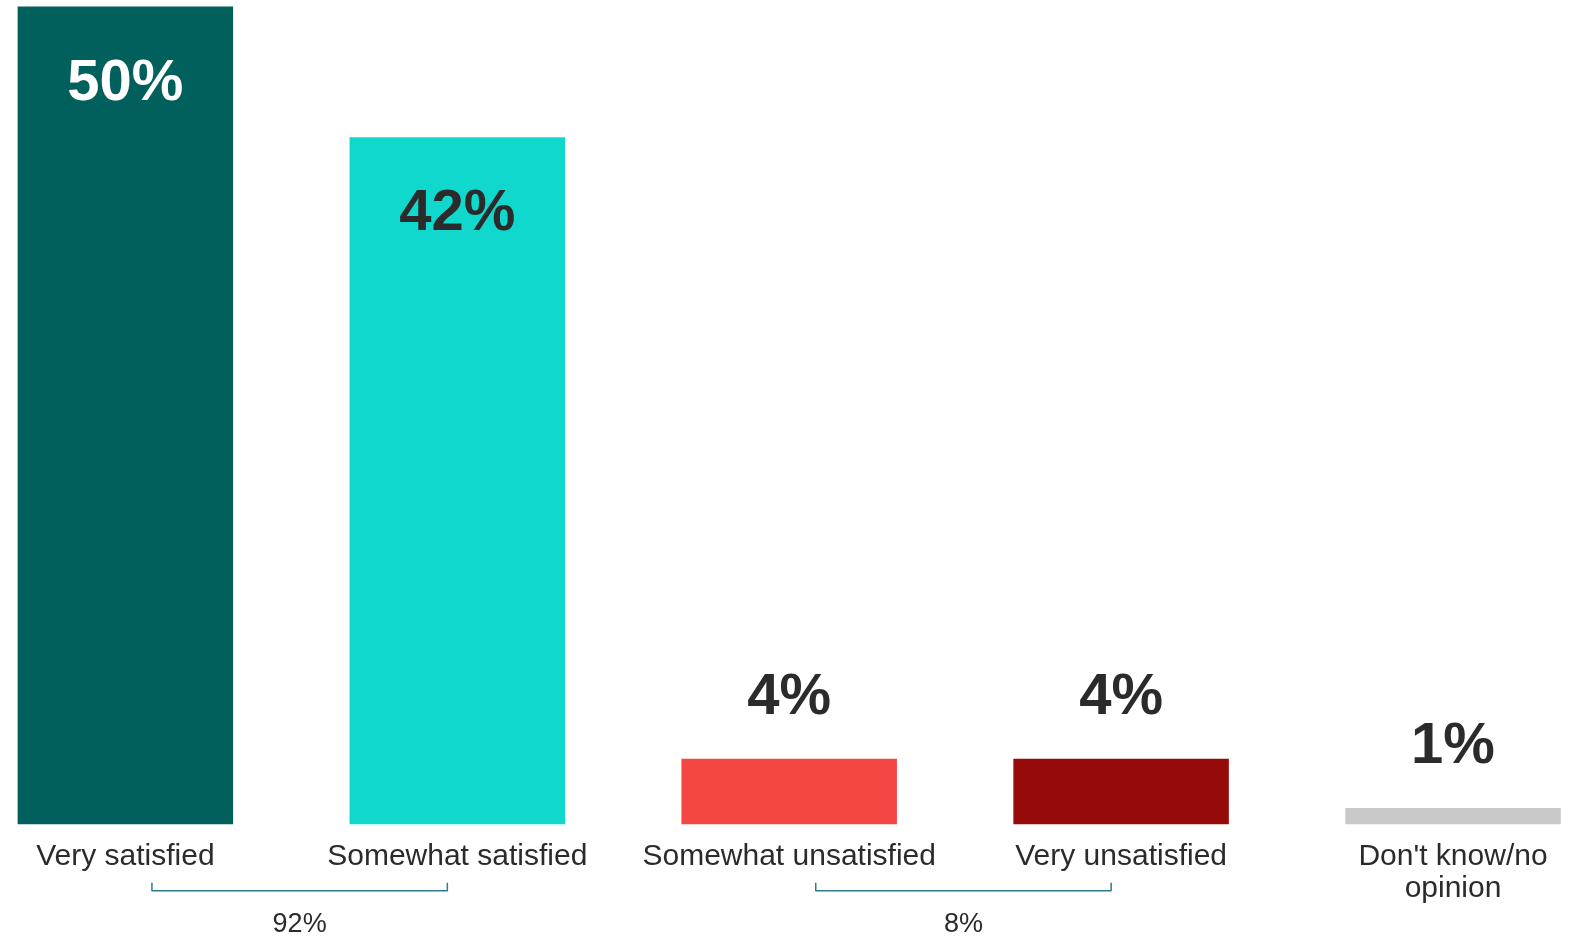 The image size is (1579, 937). What do you see at coordinates (299, 922) in the screenshot?
I see `text: 92%` at bounding box center [299, 922].